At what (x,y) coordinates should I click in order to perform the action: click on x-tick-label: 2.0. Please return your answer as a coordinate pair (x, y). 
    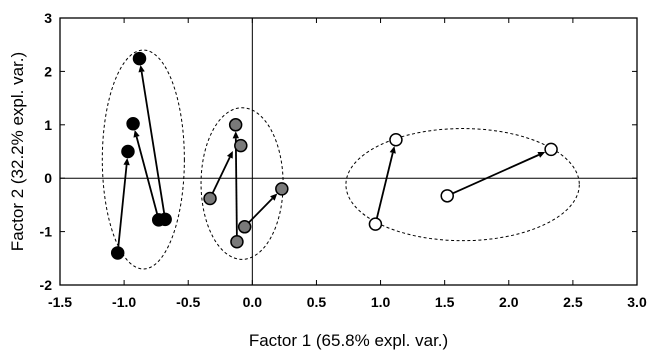
    Looking at the image, I should click on (509, 302).